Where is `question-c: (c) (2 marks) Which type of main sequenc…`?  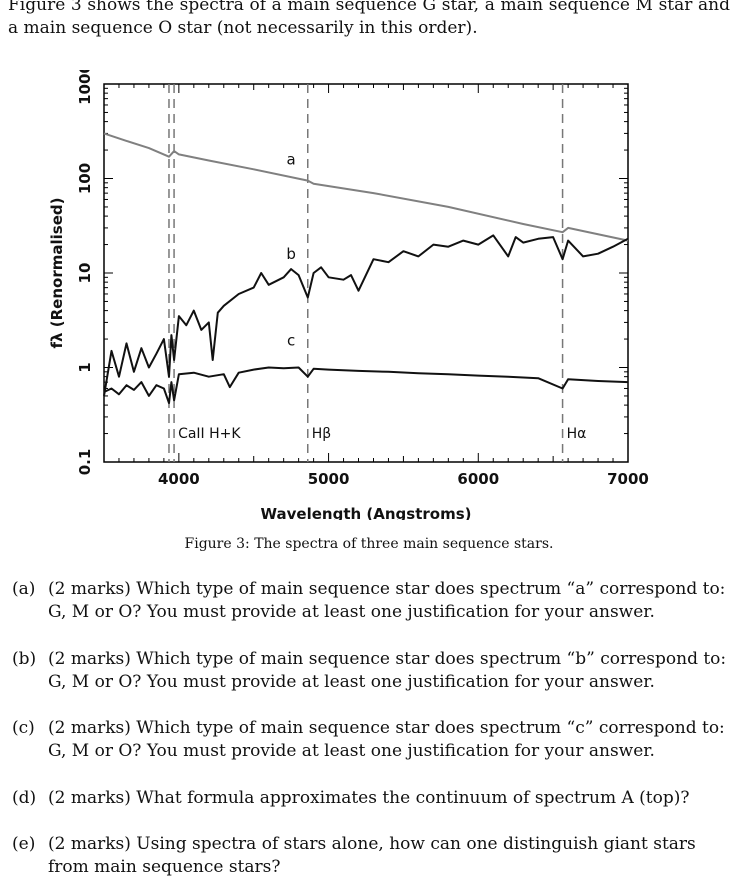 question-c: (c) (2 marks) Which type of main sequenc… is located at coordinates (370, 740).